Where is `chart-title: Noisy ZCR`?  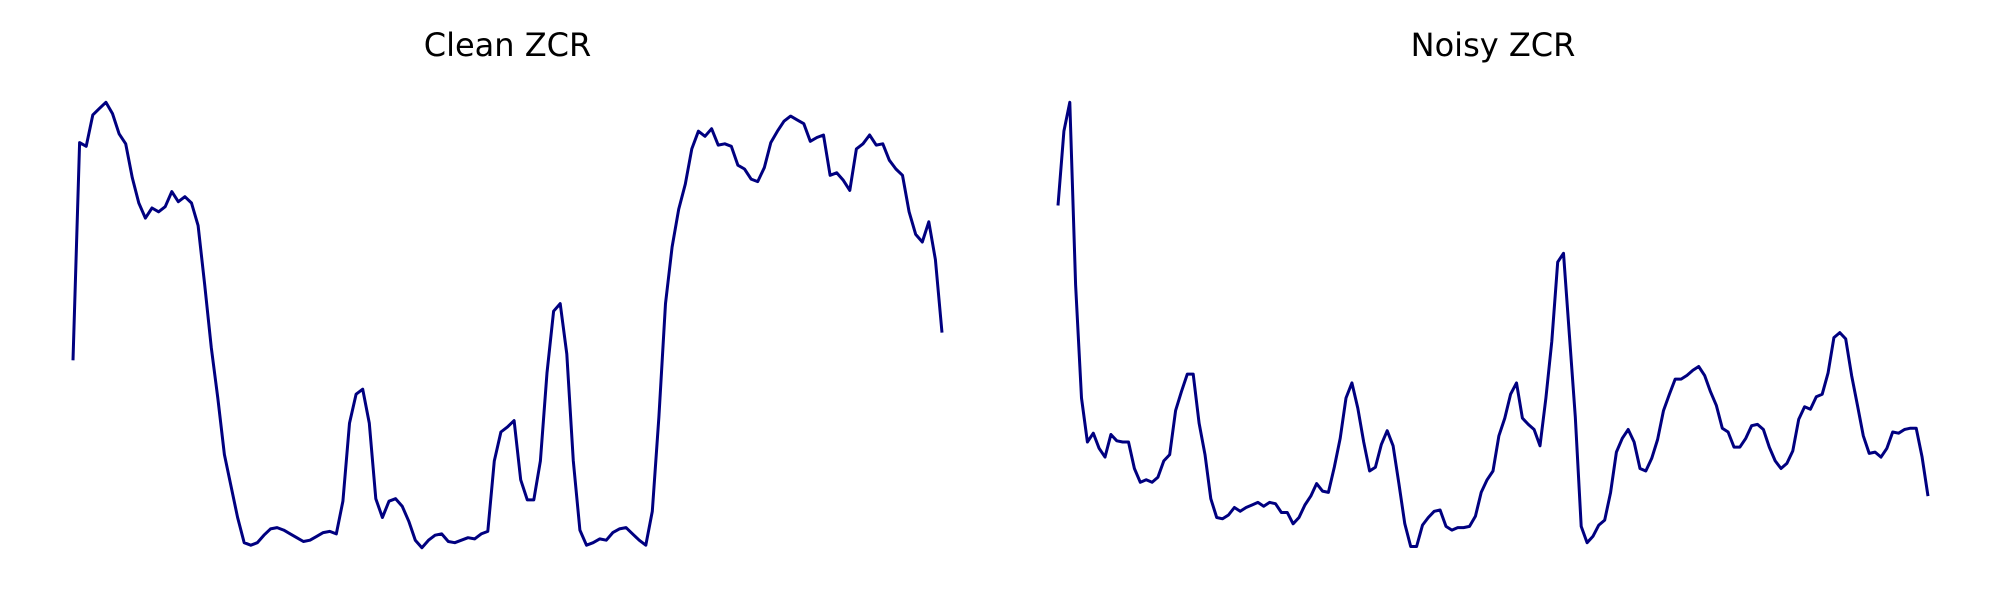
chart-title: Noisy ZCR is located at coordinates (1493, 45).